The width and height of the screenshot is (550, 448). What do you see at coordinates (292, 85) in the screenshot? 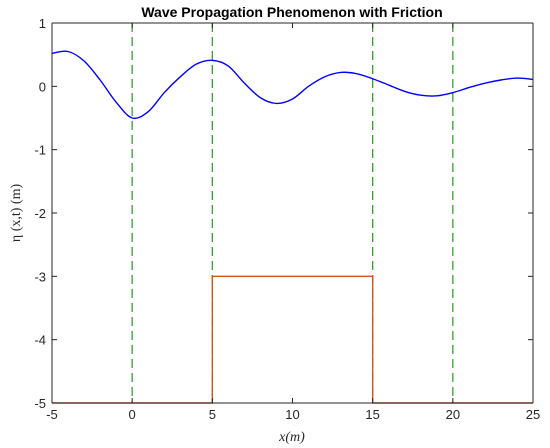
I see `wave-line` at bounding box center [292, 85].